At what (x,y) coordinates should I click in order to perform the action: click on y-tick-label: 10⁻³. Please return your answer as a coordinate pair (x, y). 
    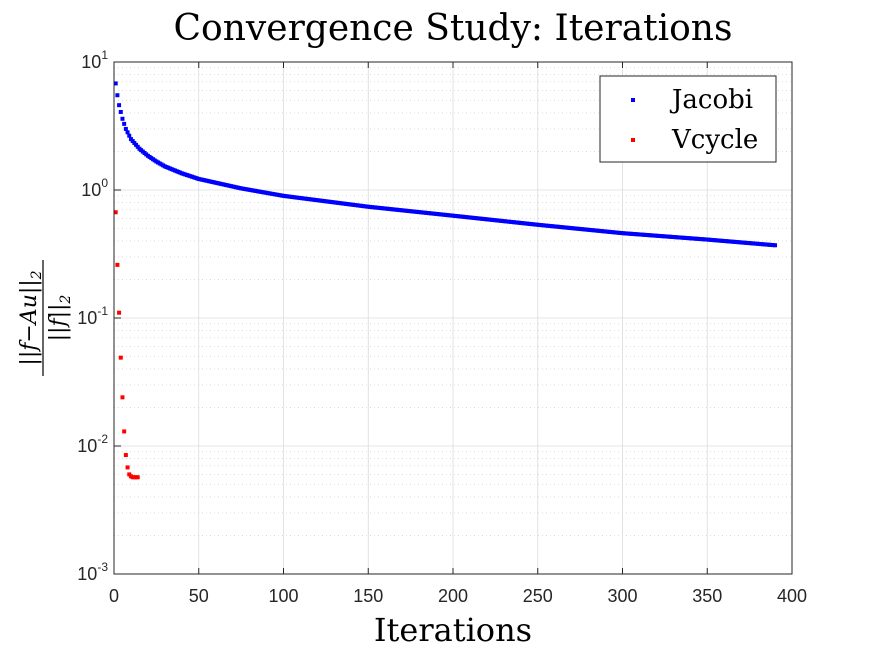
    Looking at the image, I should click on (92, 572).